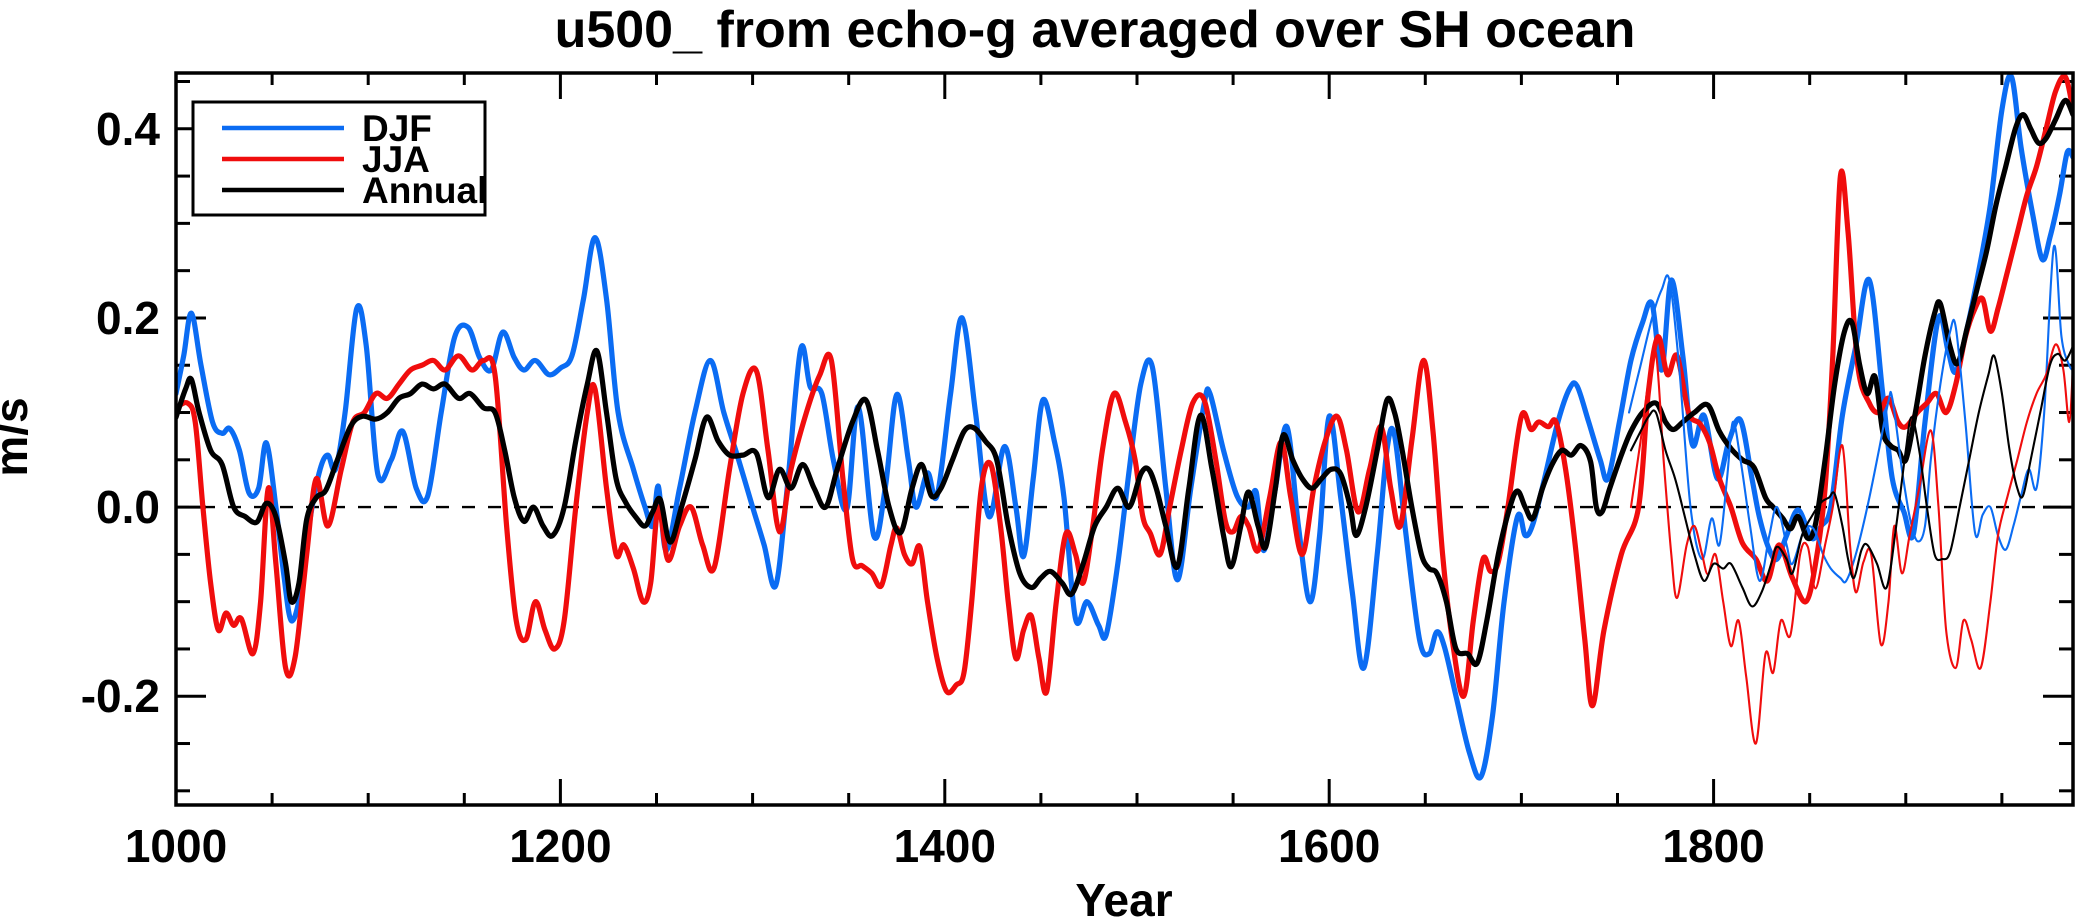 This screenshot has width=2081, height=924. Describe the element at coordinates (176, 846) in the screenshot. I see `x-tick-label: 1000` at that location.